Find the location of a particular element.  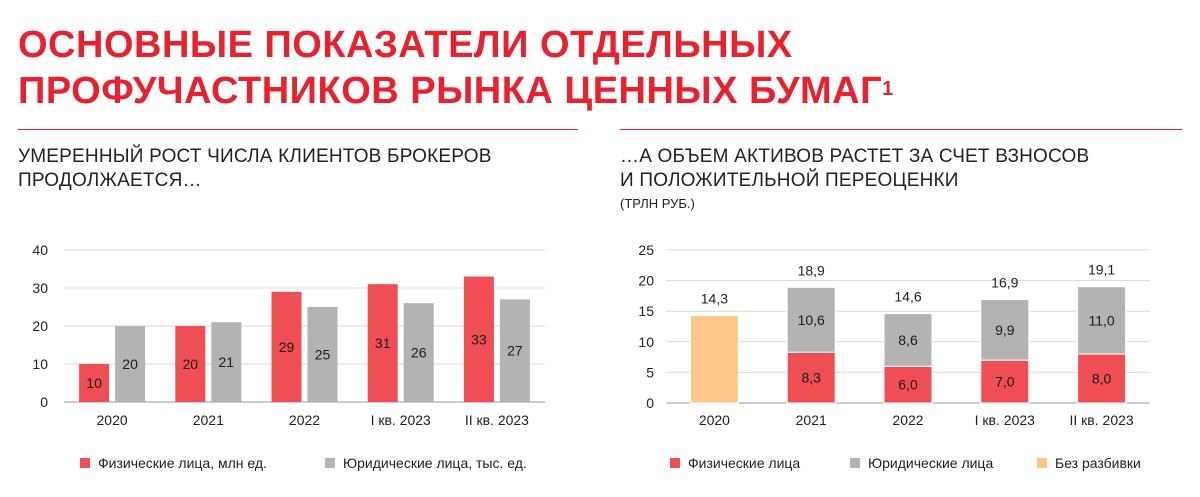

legend-label: Юридические лица, тыс. ед. is located at coordinates (435, 463).